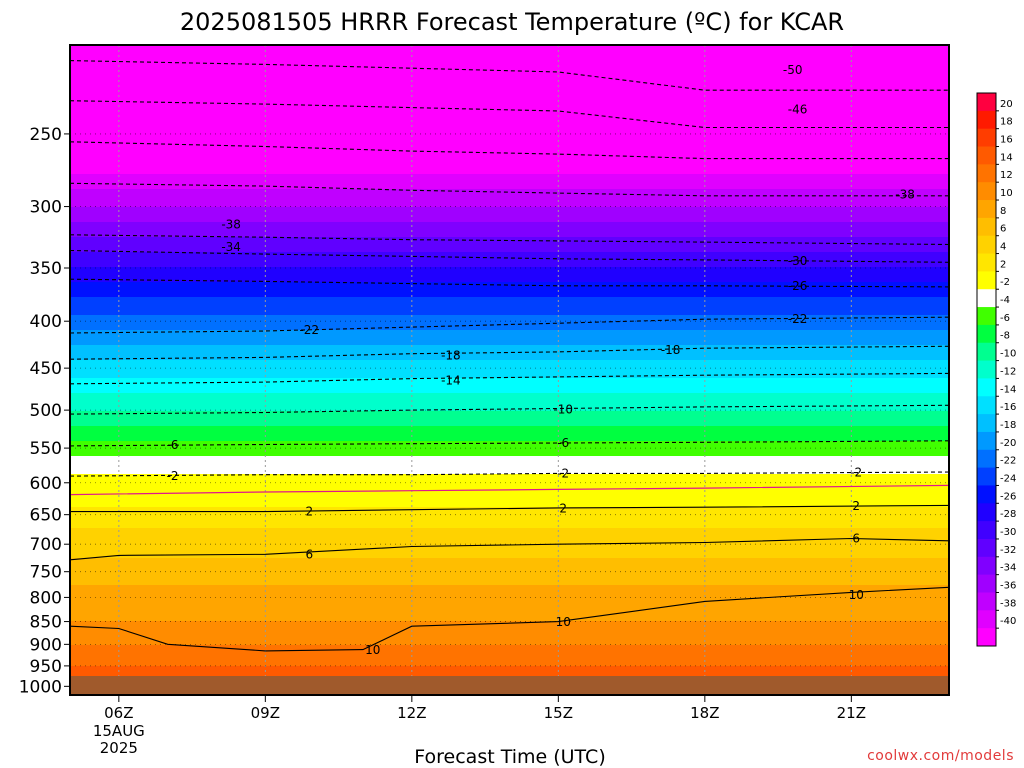 The image size is (1024, 768). I want to click on contour-label: -46, so click(798, 109).